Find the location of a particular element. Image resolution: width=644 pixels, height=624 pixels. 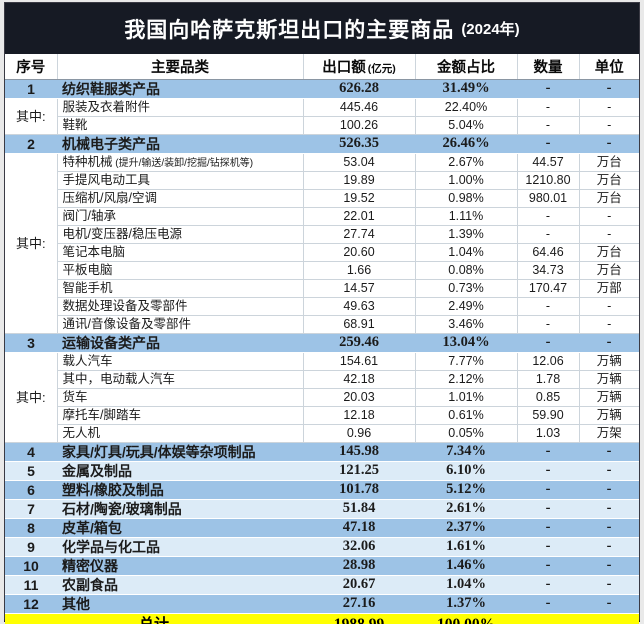

cell-seq: 2 is located at coordinates (31, 144).